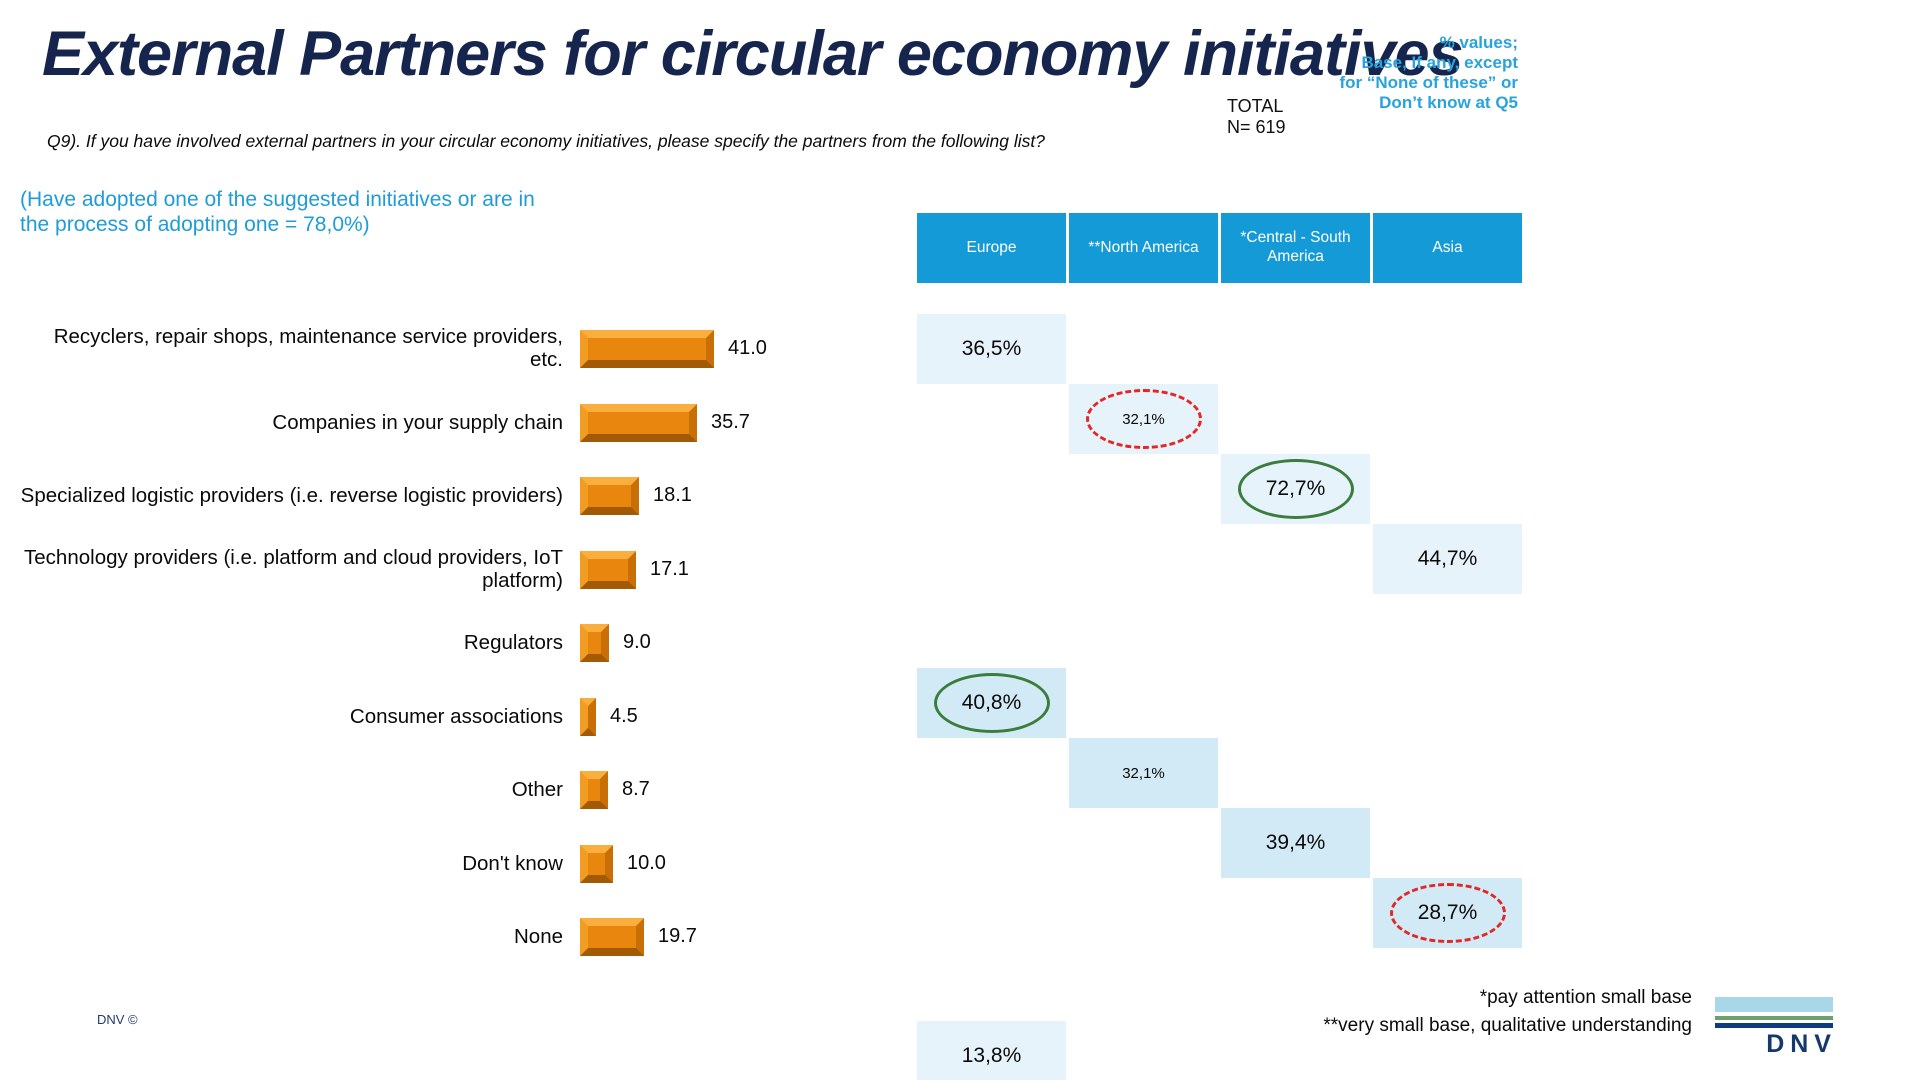 This screenshot has width=1920, height=1080. I want to click on bar-value-label: 35.7, so click(730, 422).